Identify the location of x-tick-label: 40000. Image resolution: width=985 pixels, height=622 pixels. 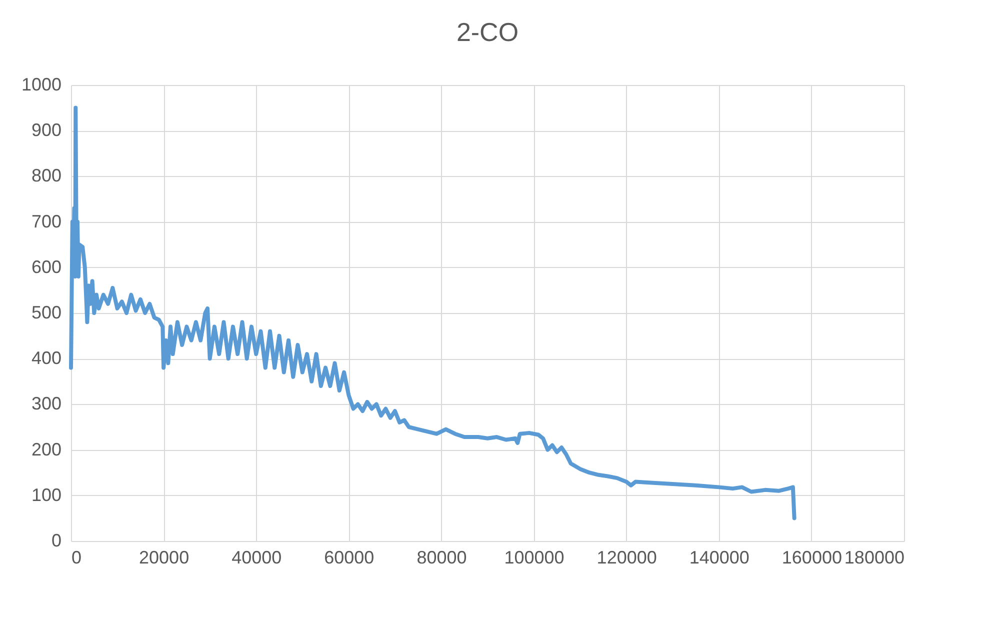
(257, 558).